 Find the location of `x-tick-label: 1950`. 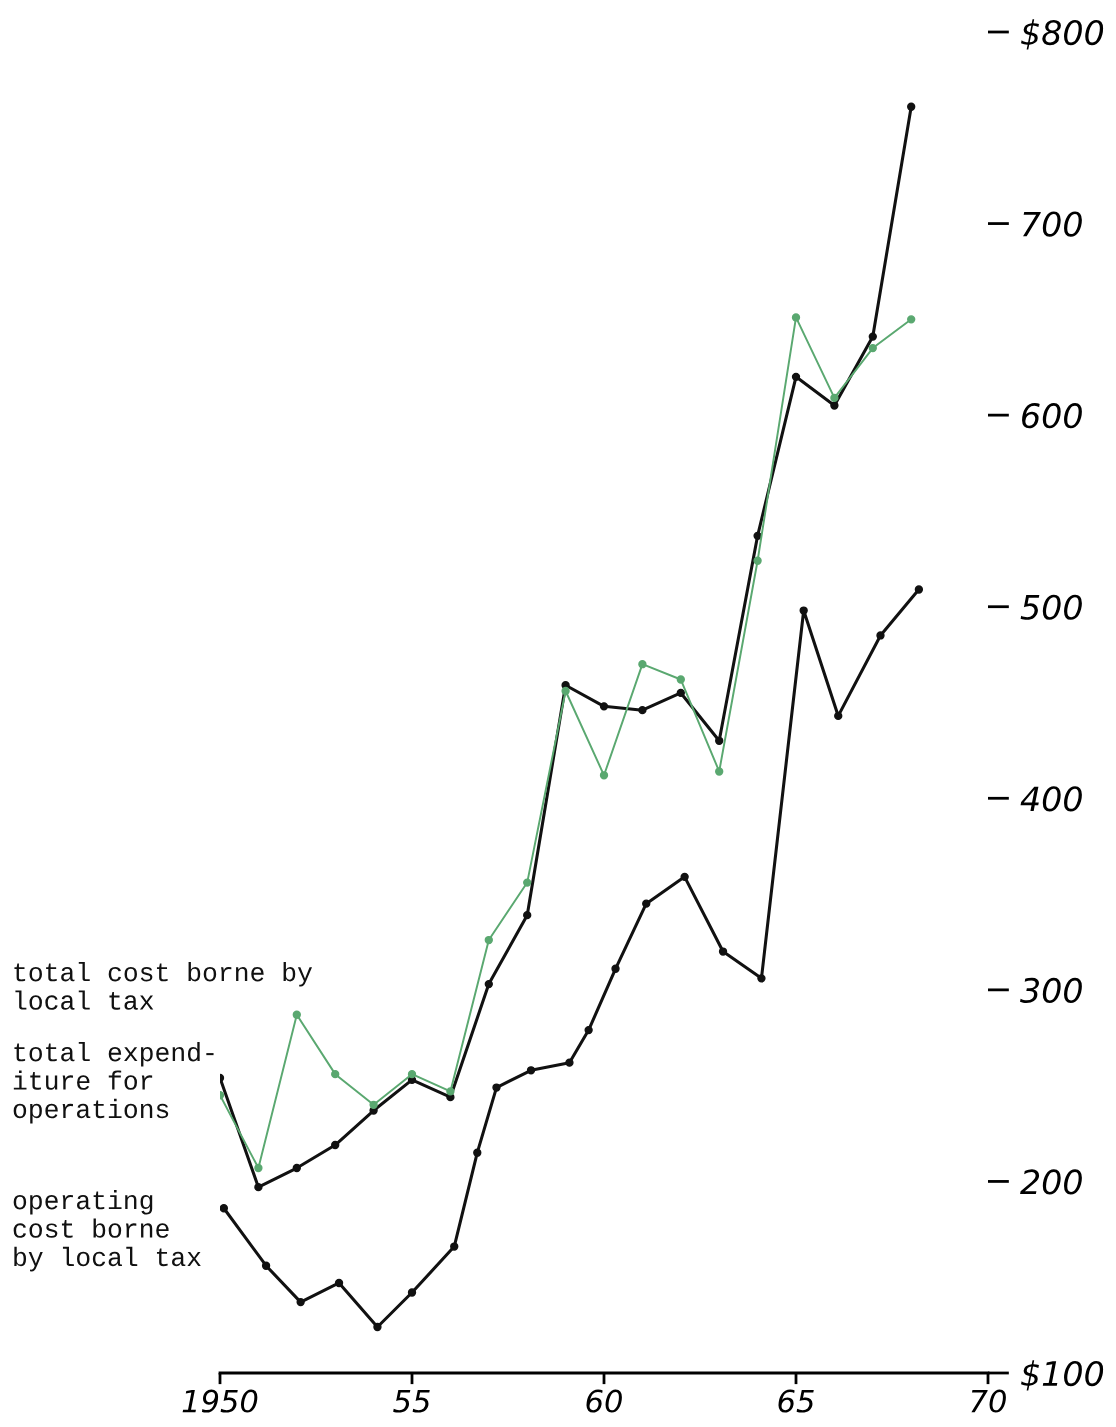

x-tick-label: 1950 is located at coordinates (220, 1401).